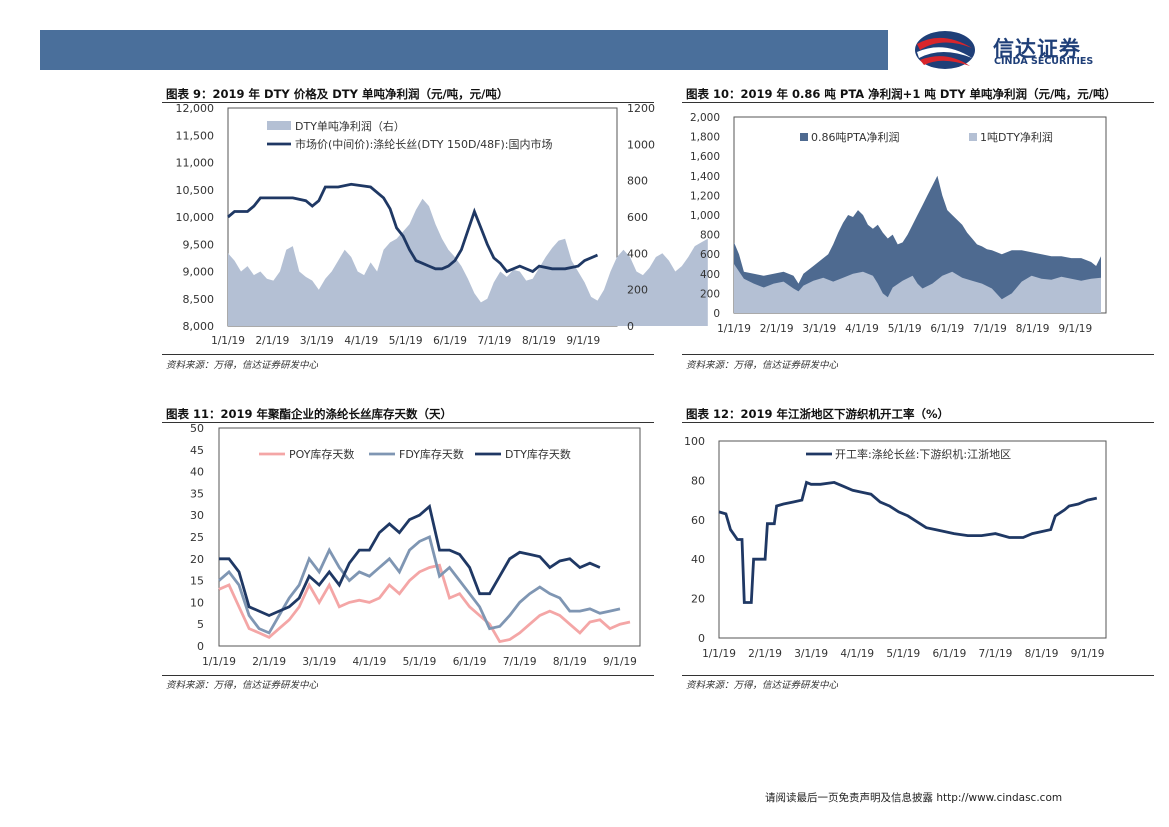 This screenshot has width=1169, height=827. Describe the element at coordinates (914, 798) in the screenshot. I see `footer-disclaimer: 请阅读最后一页免责声明及信息披露 http://www.cindasc.com` at that location.